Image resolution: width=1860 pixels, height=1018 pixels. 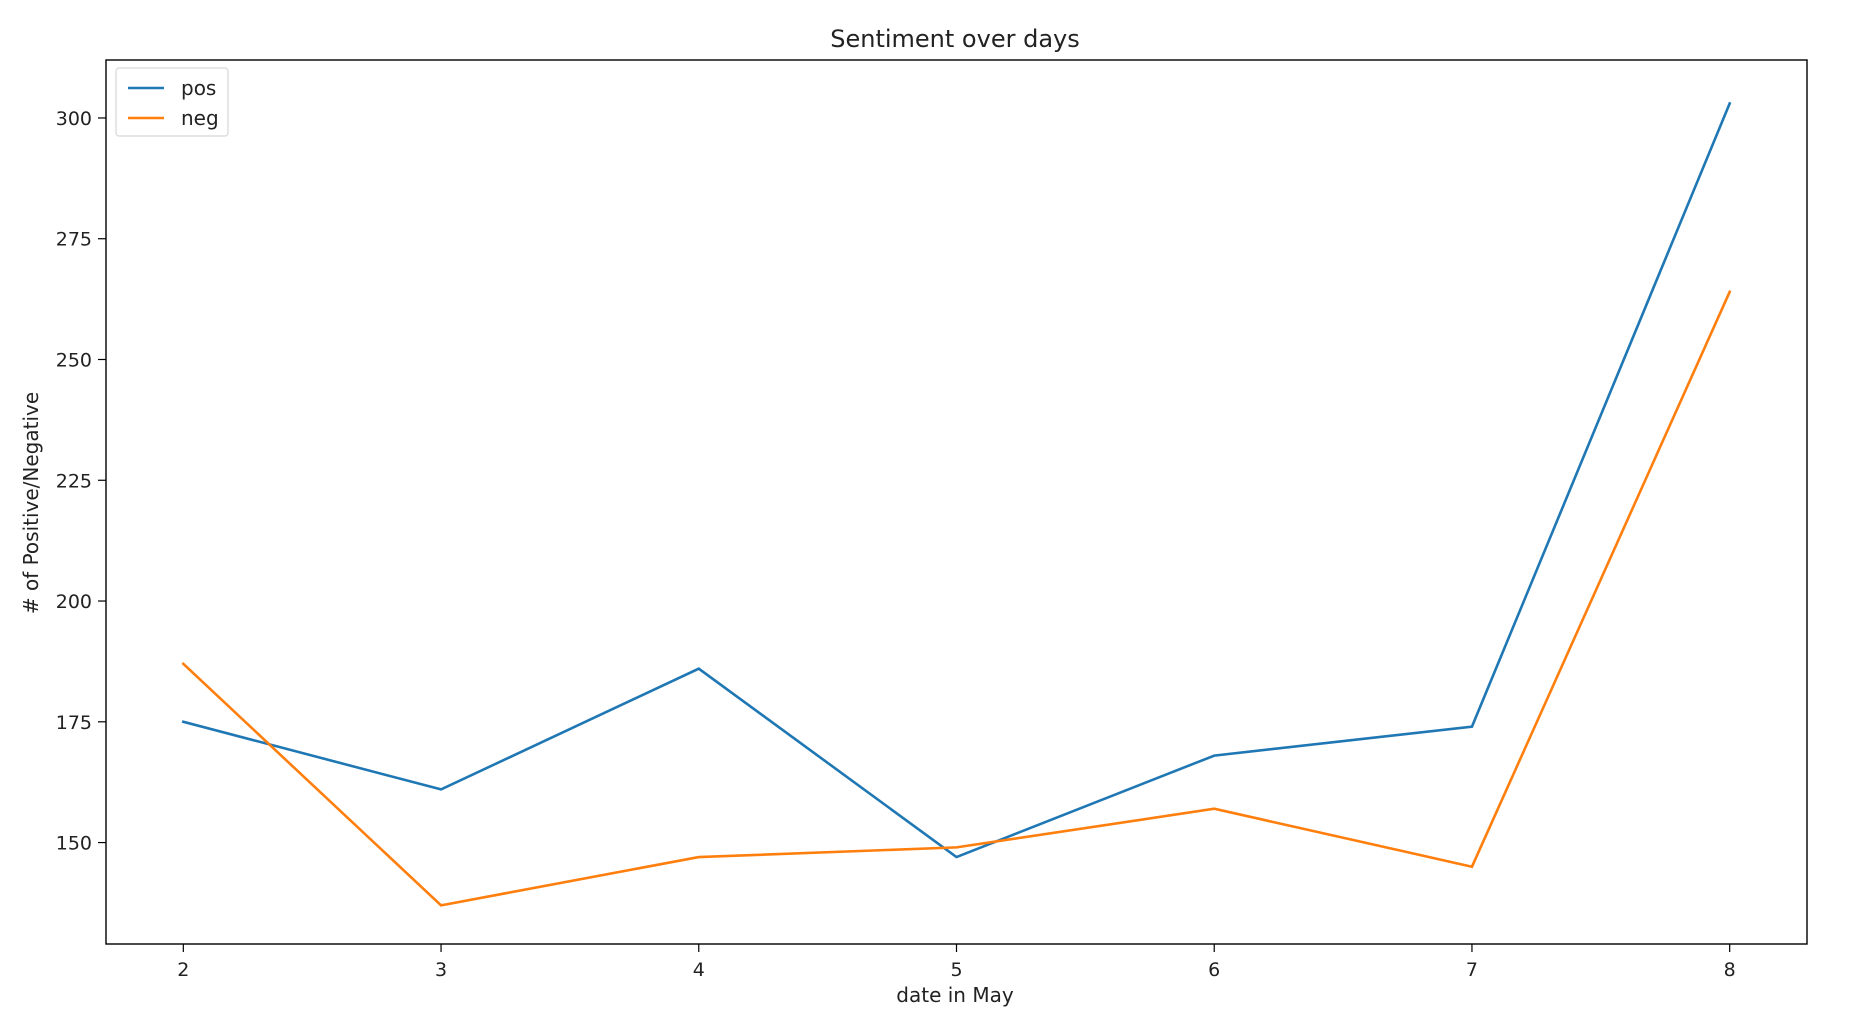 I want to click on y-tick-label-150: 150, so click(x=74, y=844).